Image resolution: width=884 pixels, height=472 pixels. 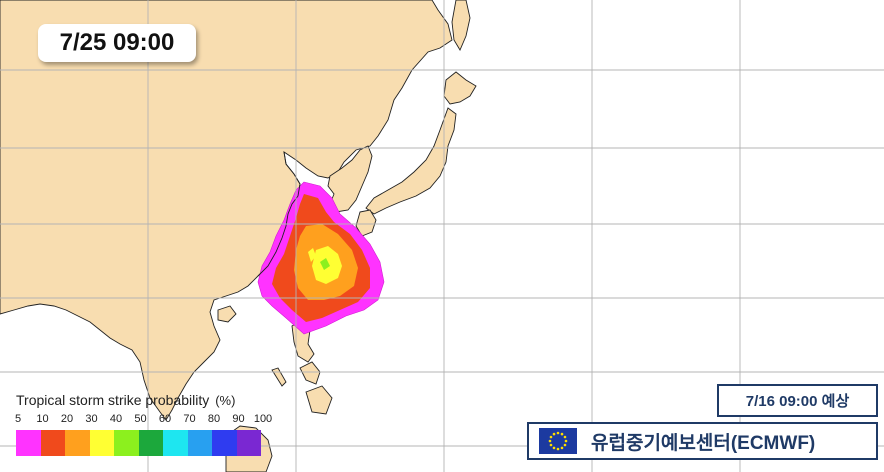 What do you see at coordinates (42, 419) in the screenshot?
I see `legend-tick: 10` at bounding box center [42, 419].